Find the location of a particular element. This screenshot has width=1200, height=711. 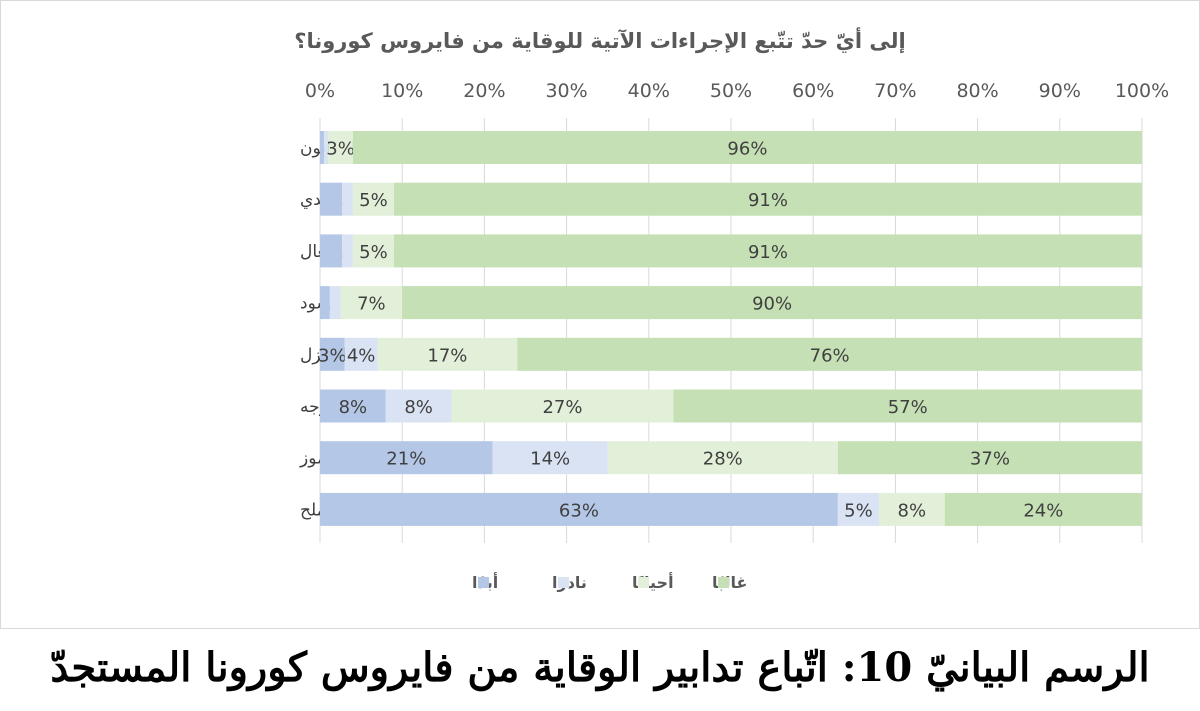

data-label: 27% is located at coordinates (562, 407).